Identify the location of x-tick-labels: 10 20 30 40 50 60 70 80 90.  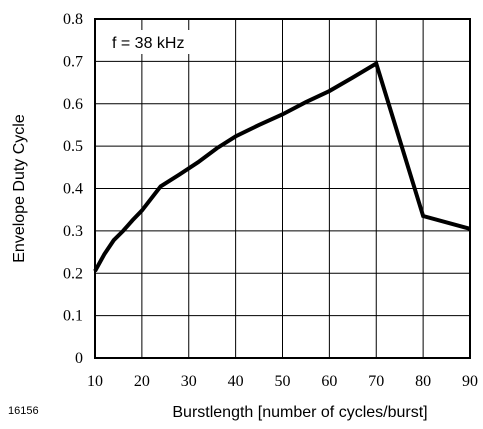
(282, 381).